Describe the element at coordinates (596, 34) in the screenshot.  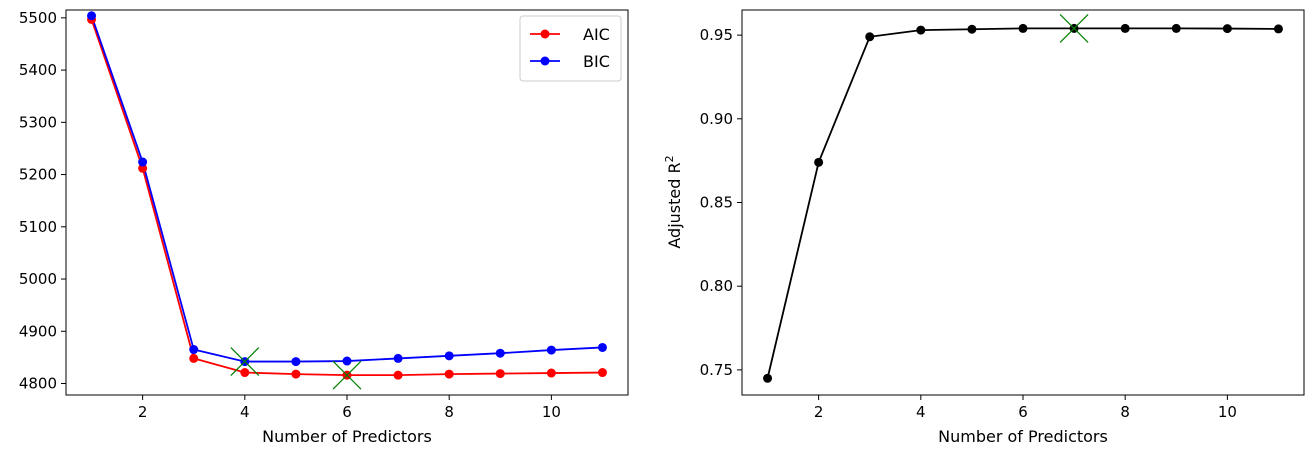
I see `legend-aic-label: AIC` at that location.